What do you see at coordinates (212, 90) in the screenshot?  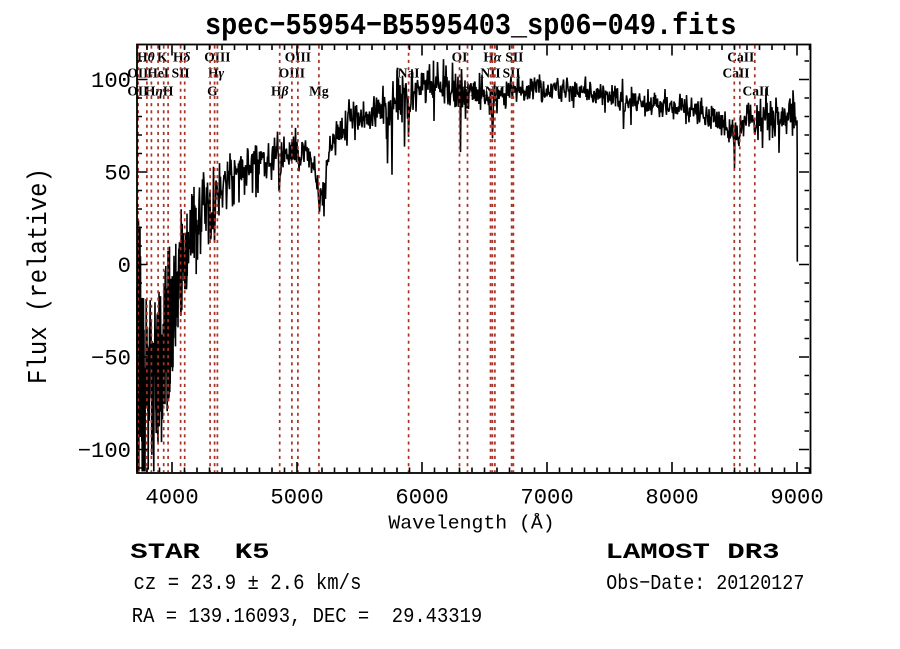 I see `svg-text: G` at bounding box center [212, 90].